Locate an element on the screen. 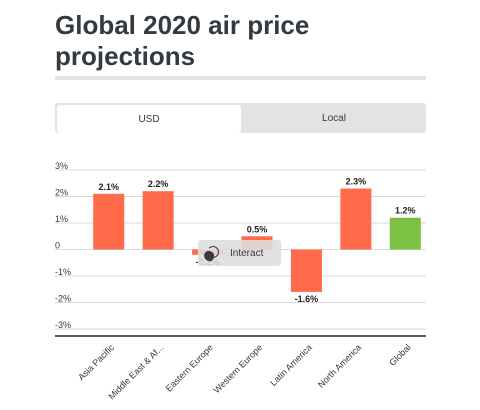 The width and height of the screenshot is (480, 410). data-label: 2.1% is located at coordinates (108, 187).